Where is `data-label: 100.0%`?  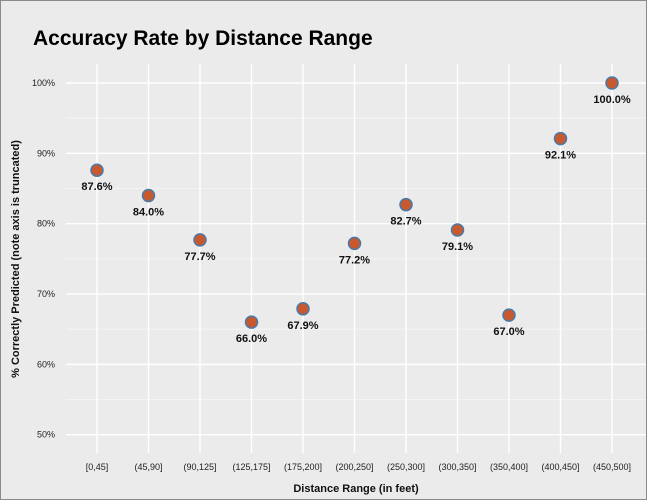 data-label: 100.0% is located at coordinates (612, 100).